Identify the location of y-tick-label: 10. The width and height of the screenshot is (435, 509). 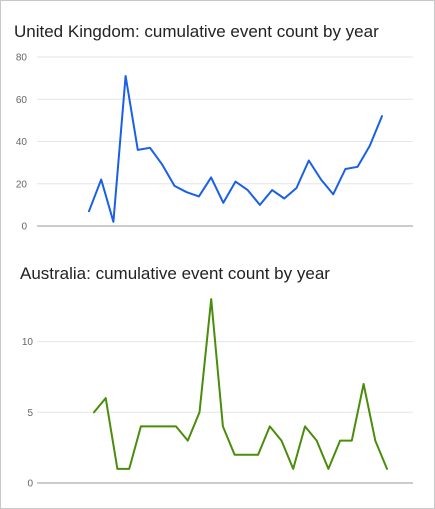
(28, 342).